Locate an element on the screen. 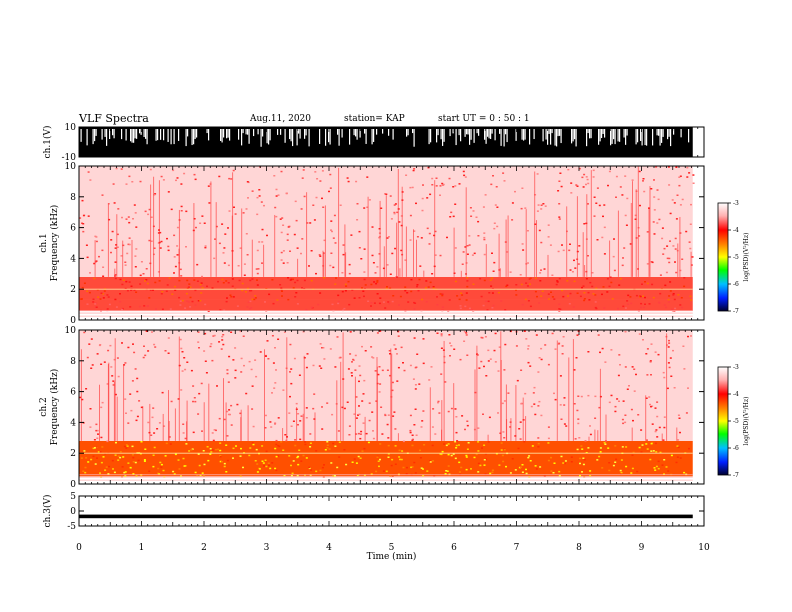 The height and width of the screenshot is (612, 792). ch3-waveform-xtick-label-7: 7 is located at coordinates (517, 548).